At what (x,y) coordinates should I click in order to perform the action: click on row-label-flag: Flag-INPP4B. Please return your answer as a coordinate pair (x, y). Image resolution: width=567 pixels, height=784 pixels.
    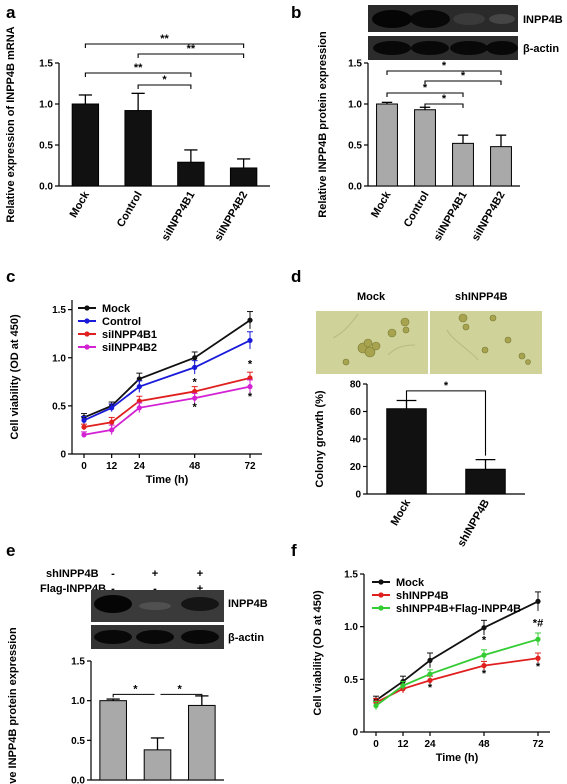
    Looking at the image, I should click on (73, 589).